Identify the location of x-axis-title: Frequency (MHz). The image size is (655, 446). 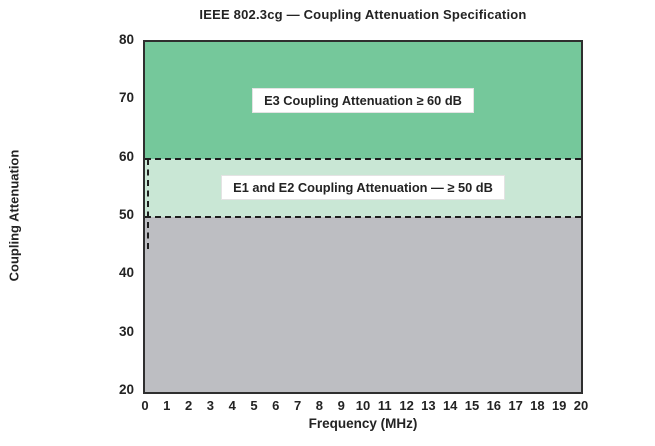
(363, 423).